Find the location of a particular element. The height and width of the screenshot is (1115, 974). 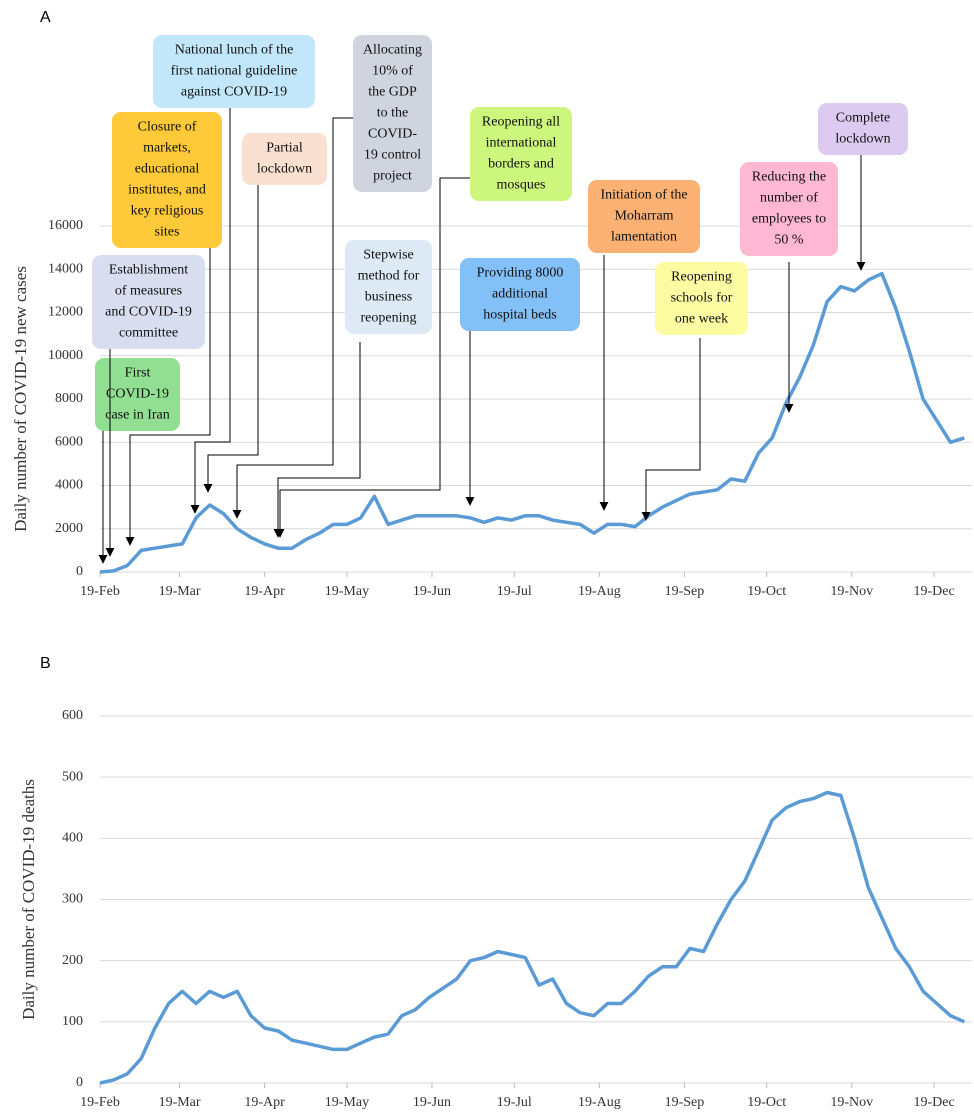

annotation-text: COVID-19 is located at coordinates (137, 394).